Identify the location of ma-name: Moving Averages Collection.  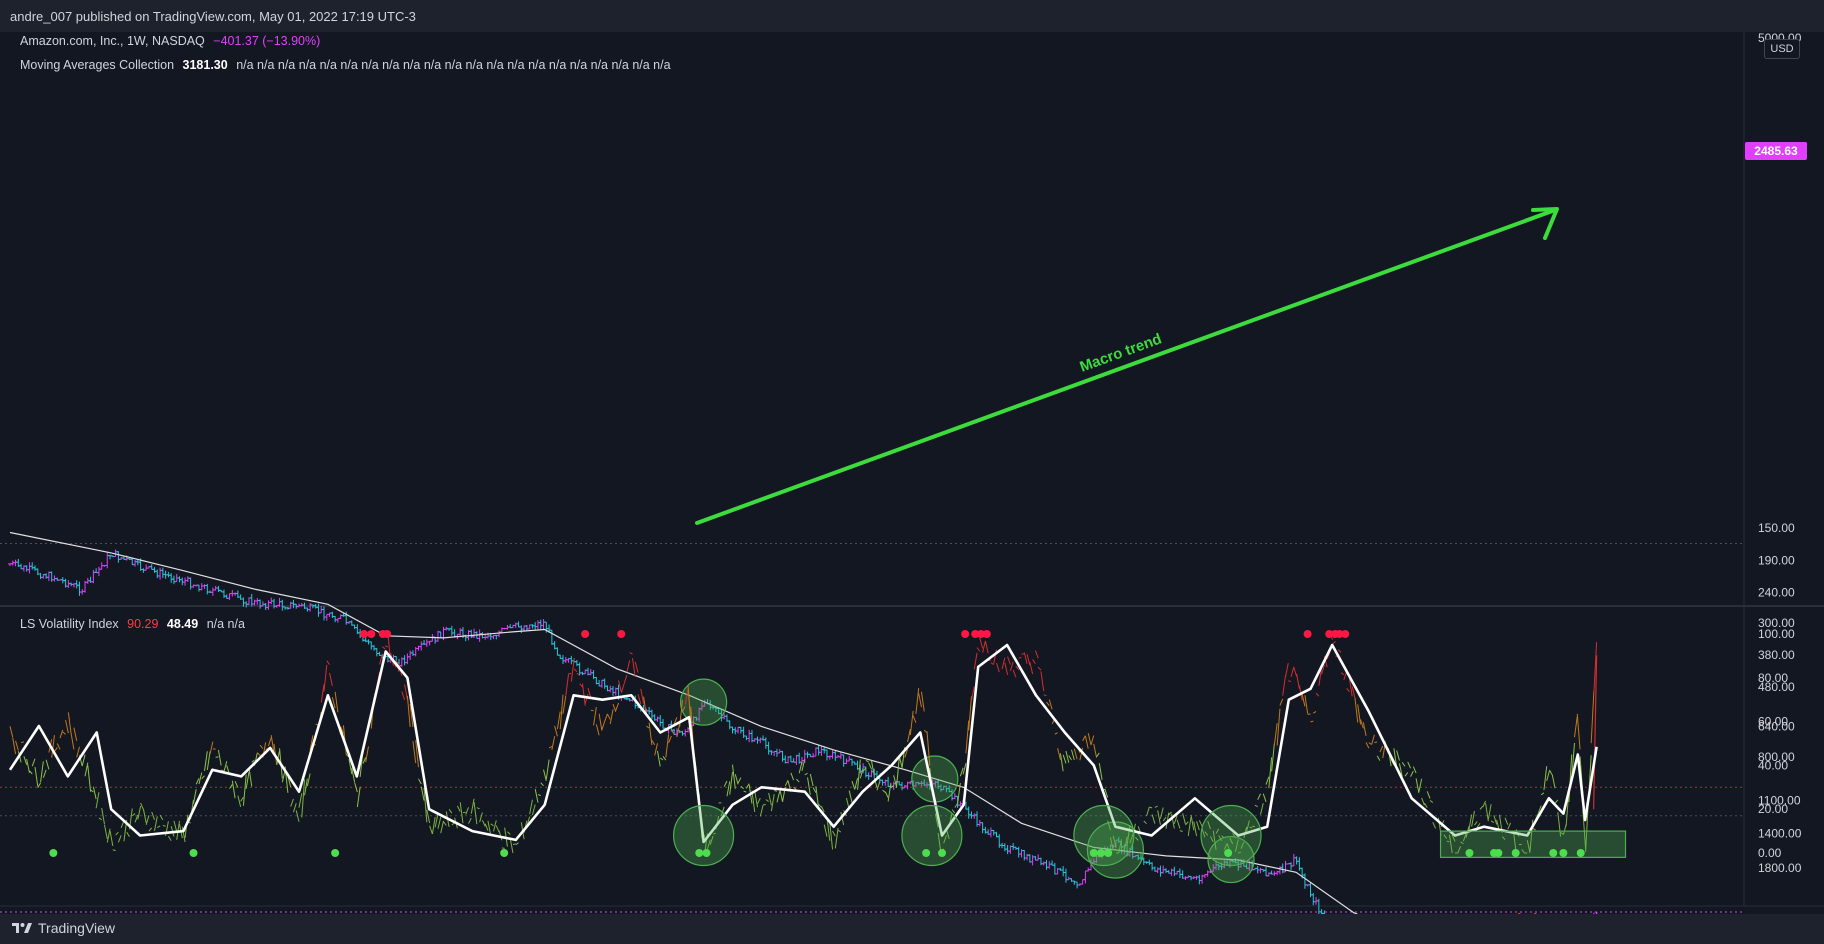
(97, 65).